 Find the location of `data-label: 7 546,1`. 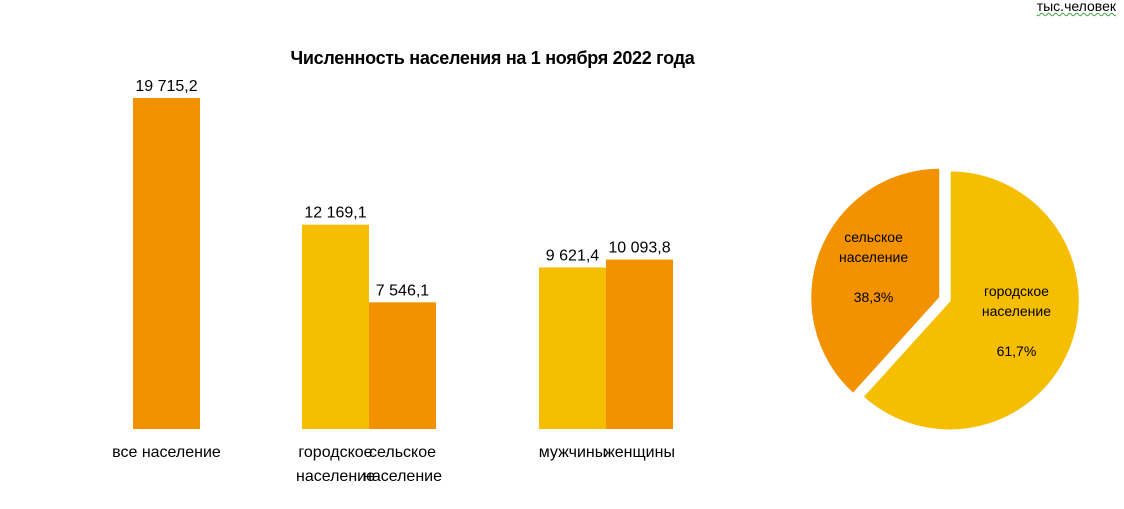

data-label: 7 546,1 is located at coordinates (402, 290).